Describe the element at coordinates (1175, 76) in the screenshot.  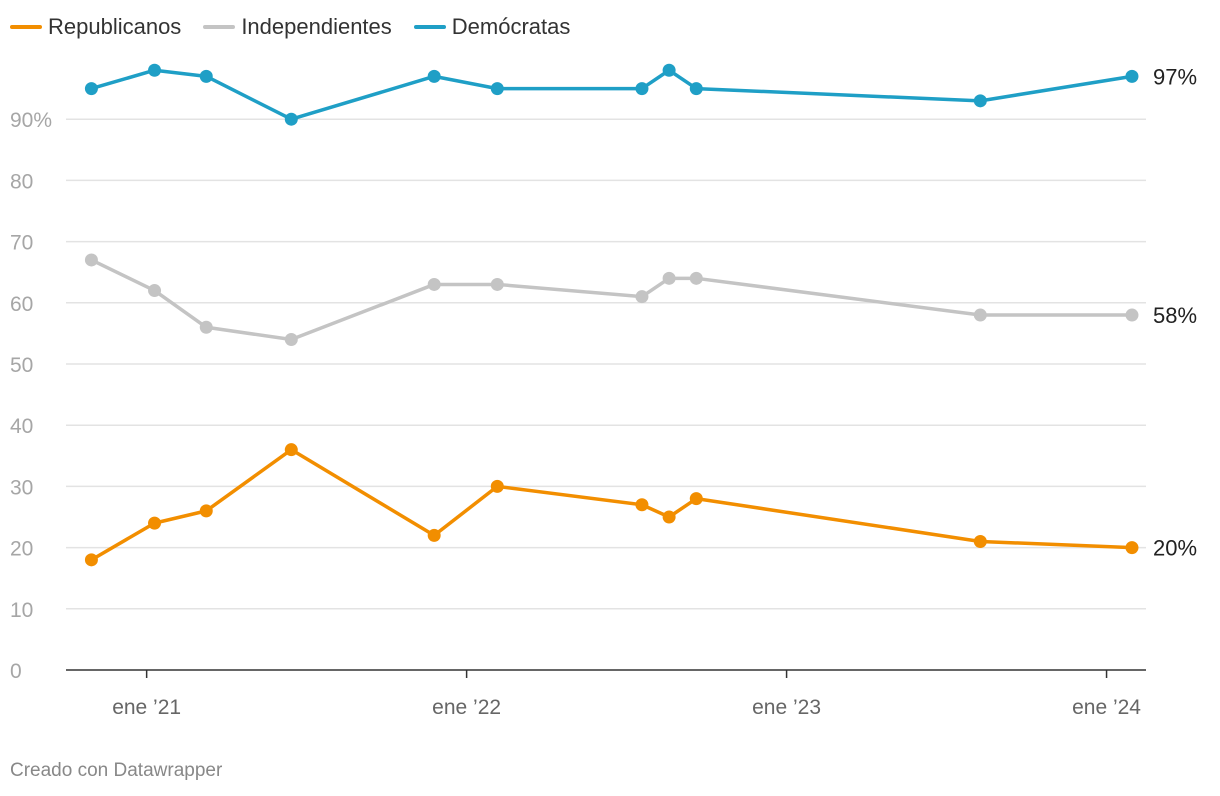
I see `end-label-democratas: 97%` at that location.